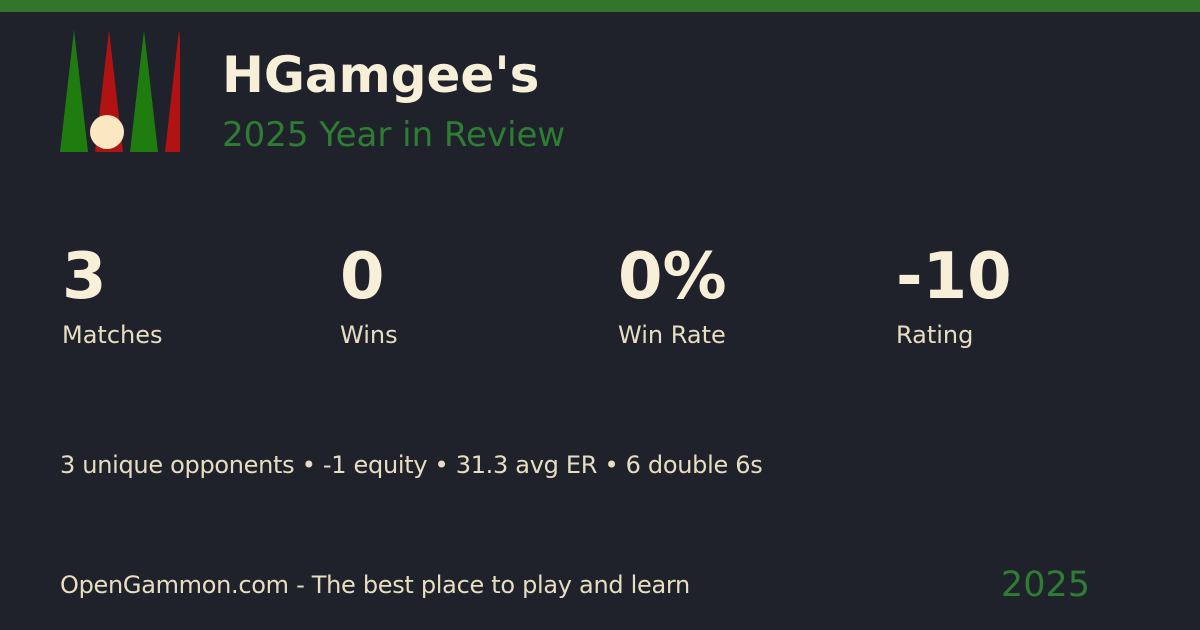  I want to click on stat-label: Matches, so click(112, 335).